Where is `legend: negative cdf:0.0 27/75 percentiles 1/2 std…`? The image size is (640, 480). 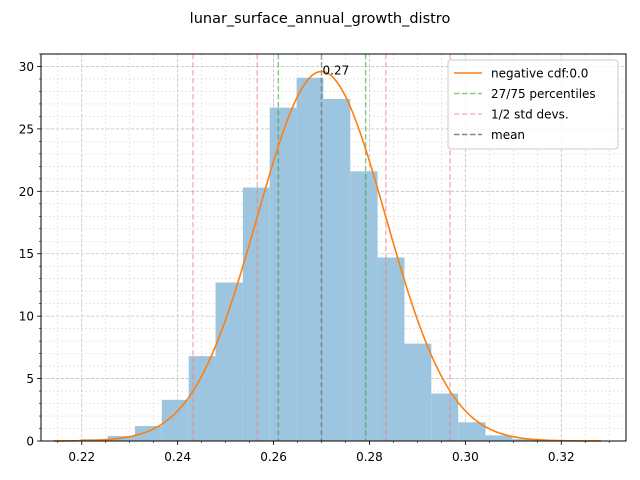 legend: negative cdf:0.0 27/75 percentiles 1/2 std… is located at coordinates (533, 104).